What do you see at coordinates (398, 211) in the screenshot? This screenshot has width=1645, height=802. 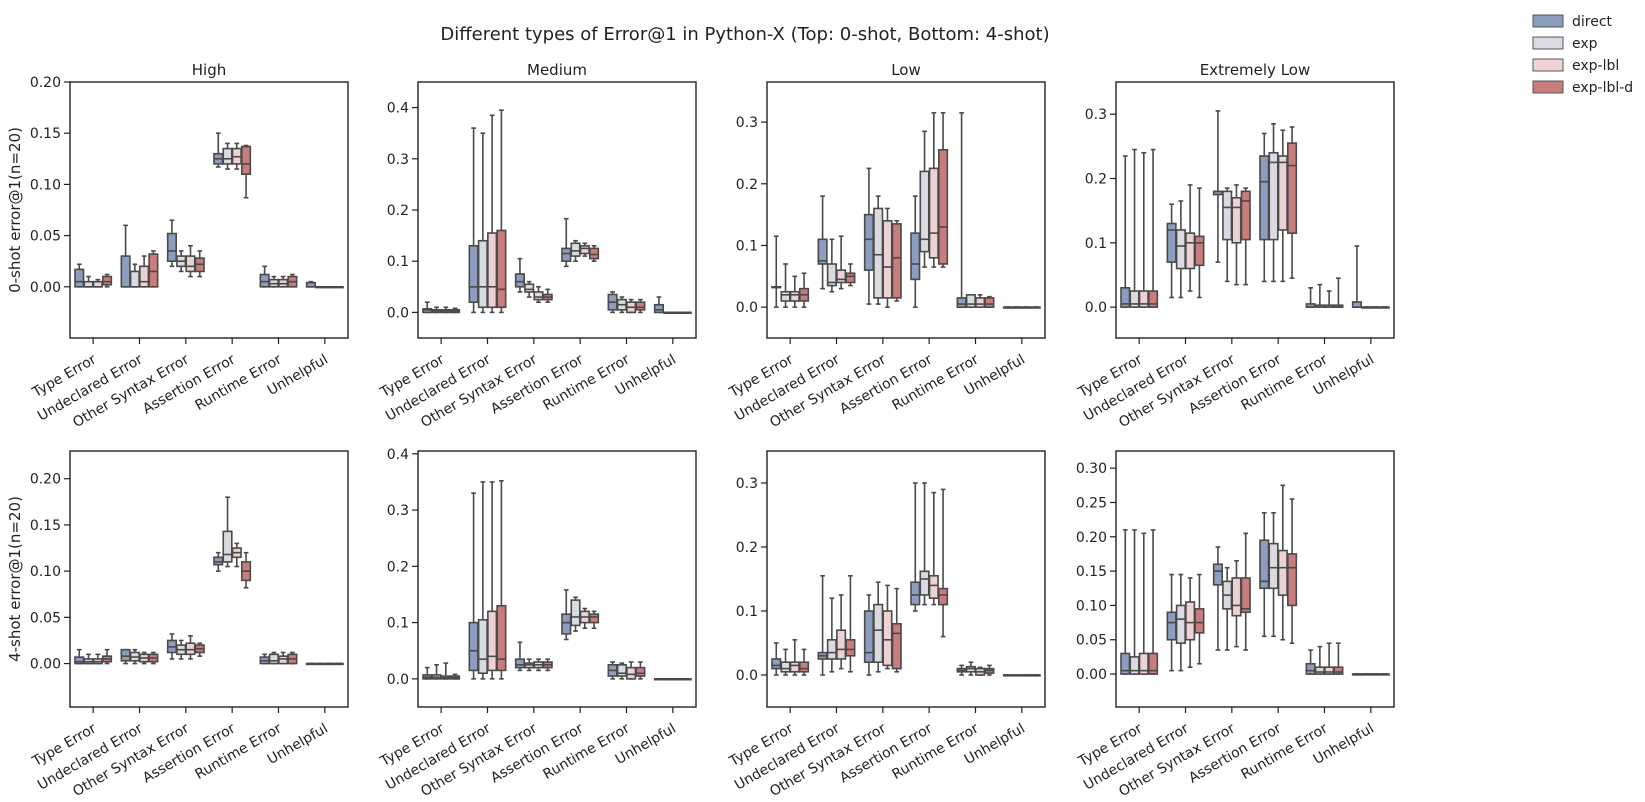 I see `y-tick-label: 0.2` at bounding box center [398, 211].